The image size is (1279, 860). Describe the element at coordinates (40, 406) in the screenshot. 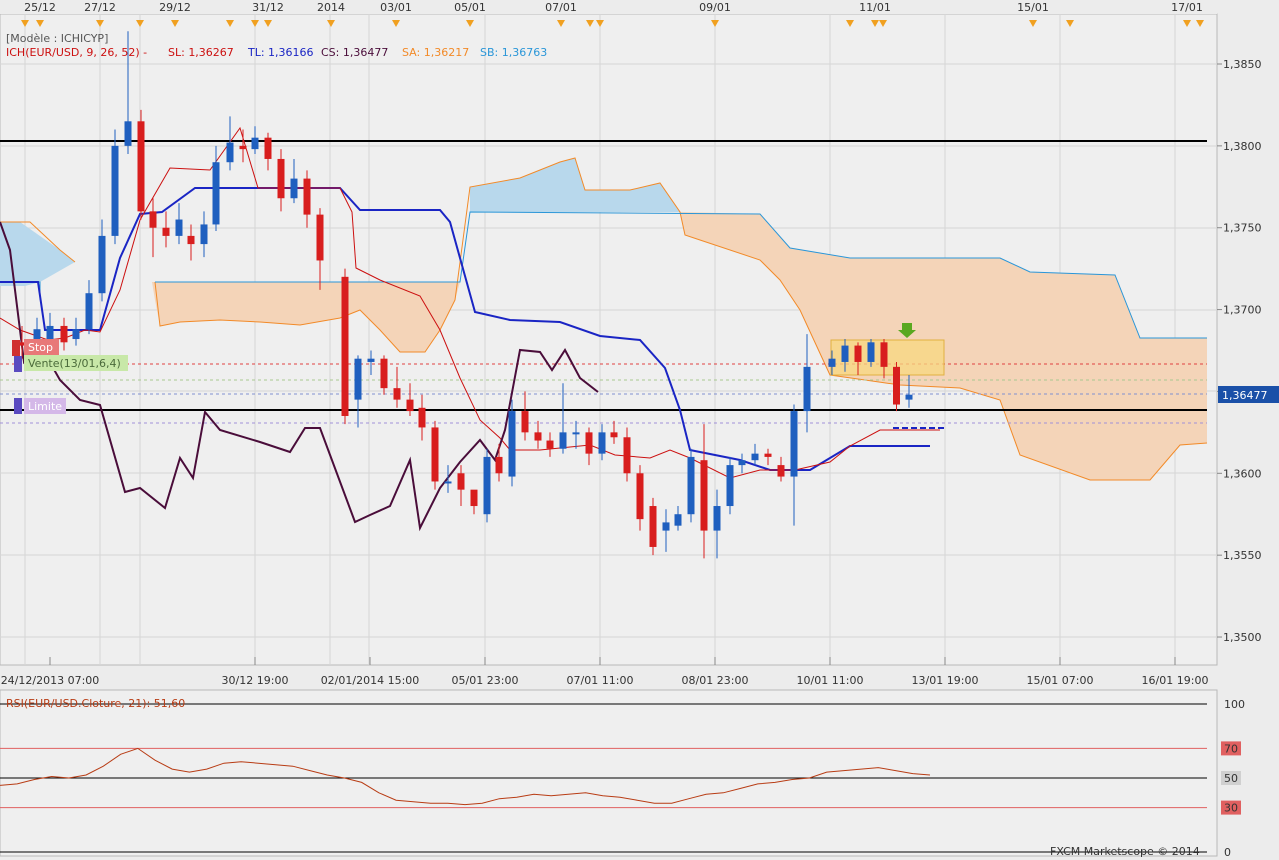

I see `limite-order: Limite` at that location.